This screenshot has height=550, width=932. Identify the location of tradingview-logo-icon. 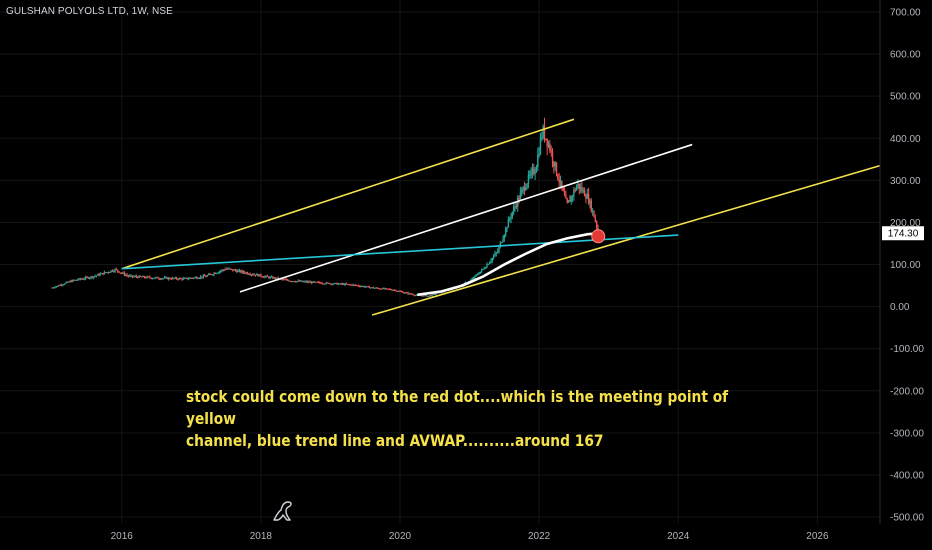
(283, 511).